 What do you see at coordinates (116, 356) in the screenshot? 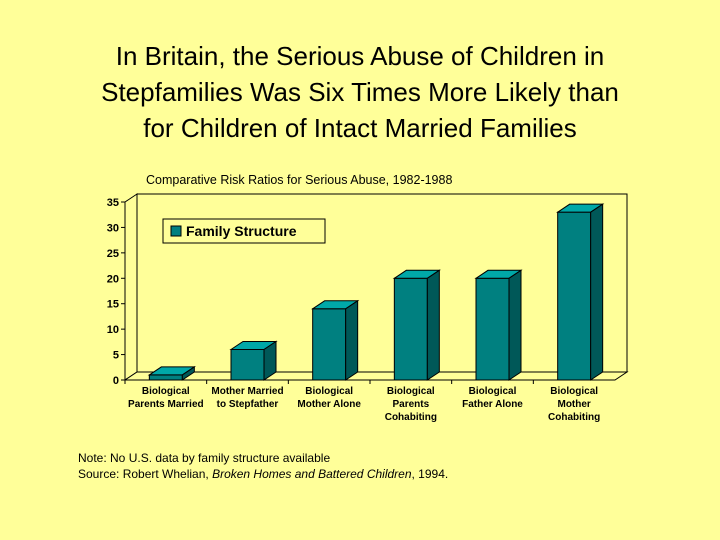
I see `y-tick-label: 5` at bounding box center [116, 356].